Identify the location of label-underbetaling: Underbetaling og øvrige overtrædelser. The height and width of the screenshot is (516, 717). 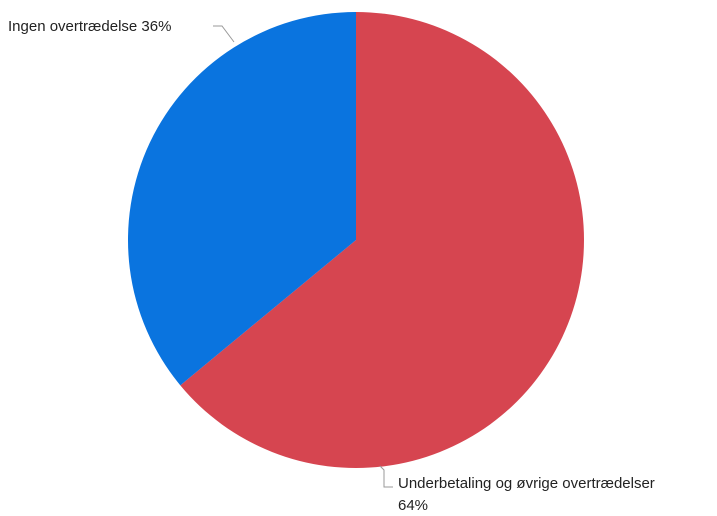
(526, 483).